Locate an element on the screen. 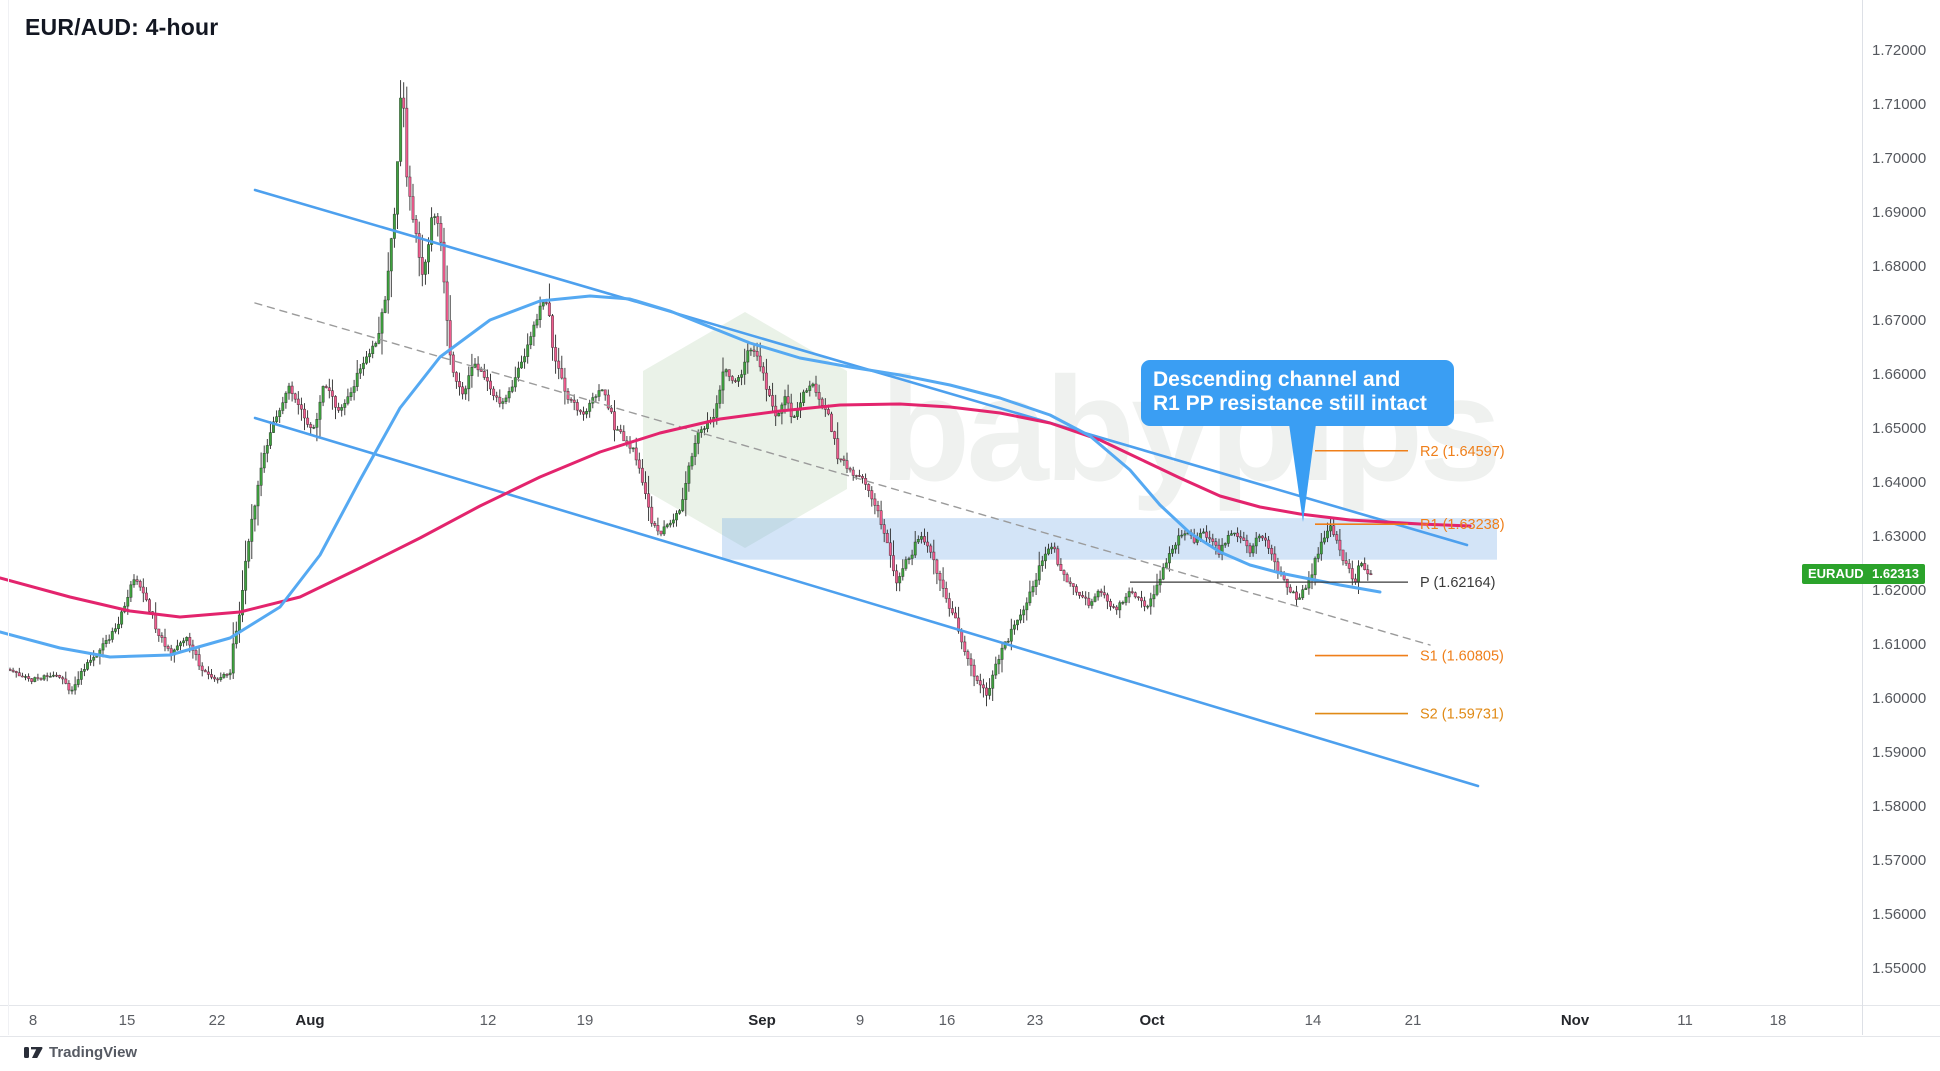  y-axis-label: 1.59000 is located at coordinates (1899, 752).